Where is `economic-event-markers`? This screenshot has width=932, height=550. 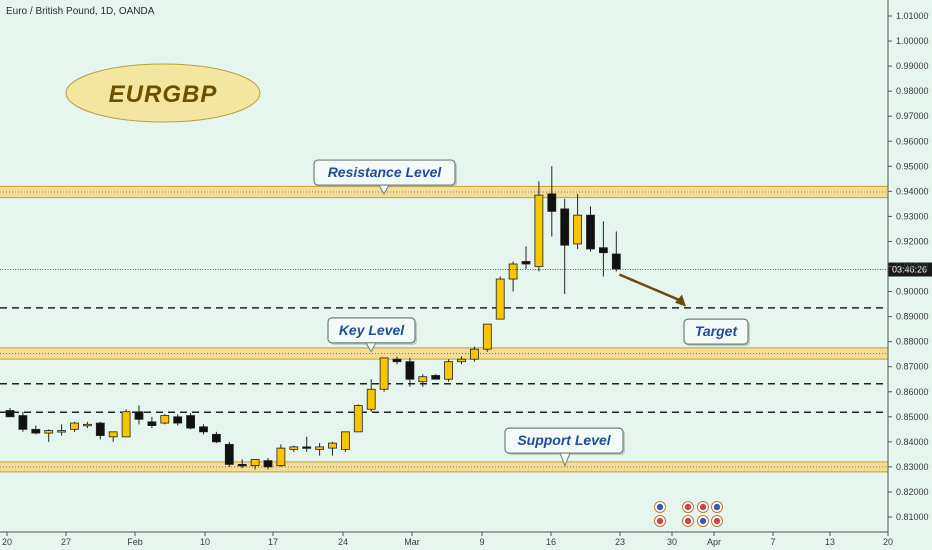 economic-event-markers is located at coordinates (688, 514).